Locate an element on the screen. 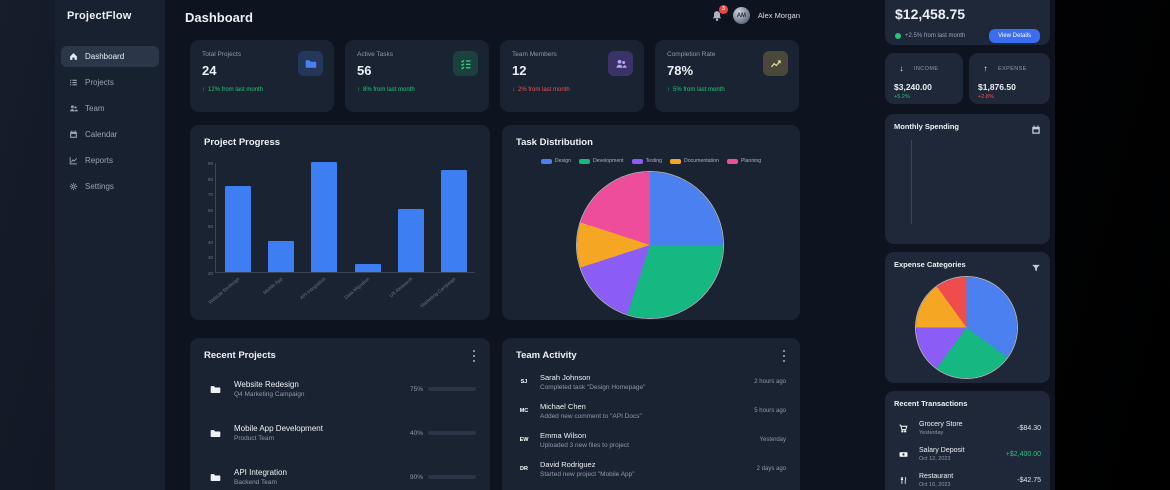  view-details-button: View Details is located at coordinates (1014, 36).